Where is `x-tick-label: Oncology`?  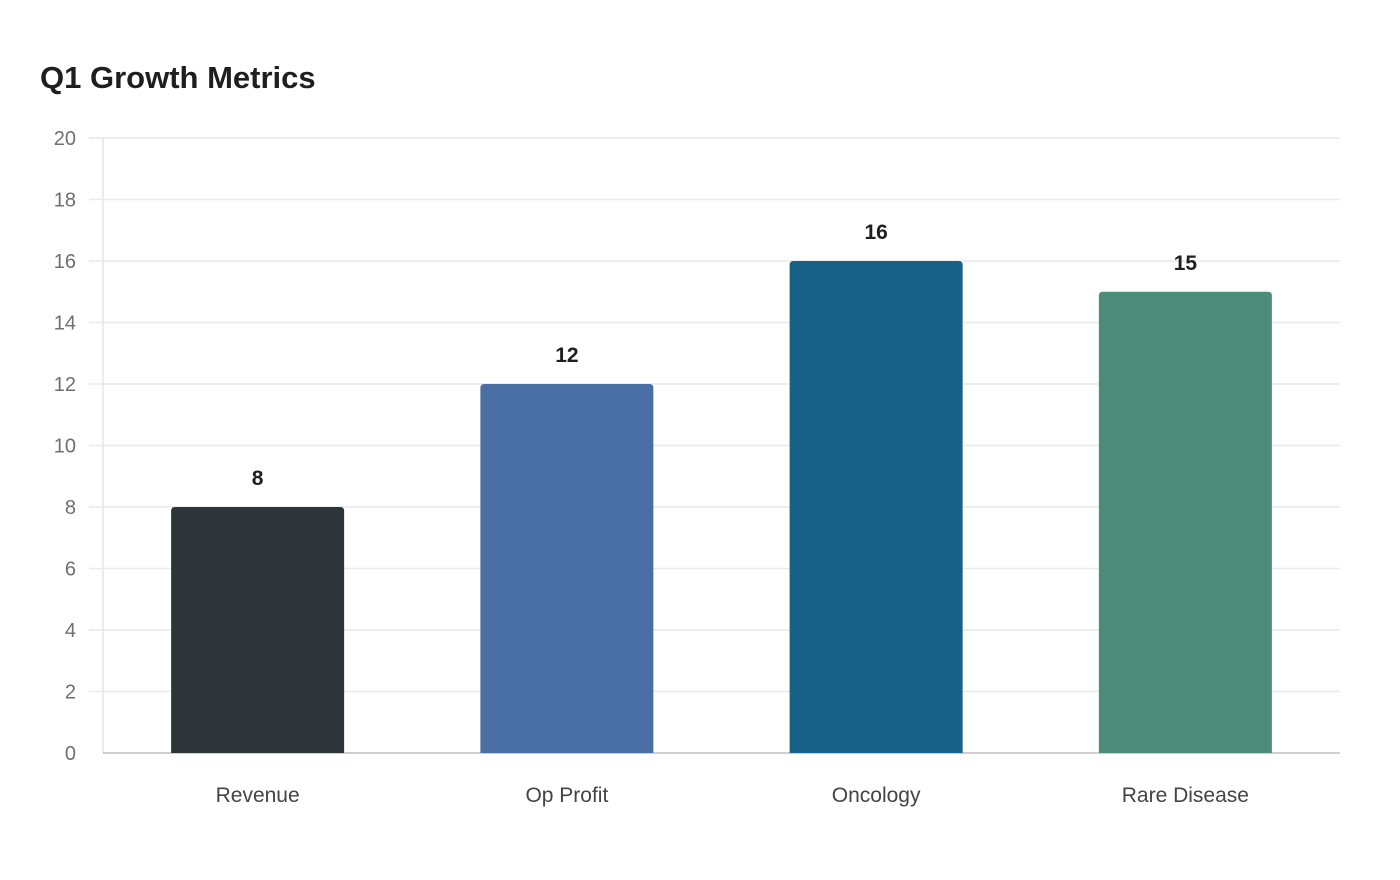
x-tick-label: Oncology is located at coordinates (876, 795).